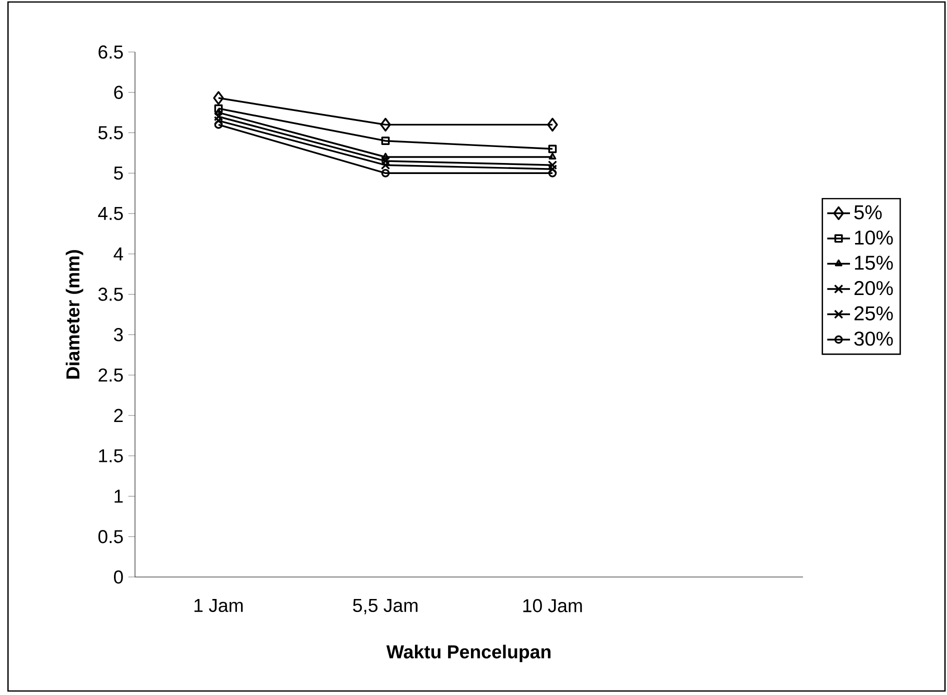  What do you see at coordinates (119, 254) in the screenshot?
I see `y-tick-label: 4` at bounding box center [119, 254].